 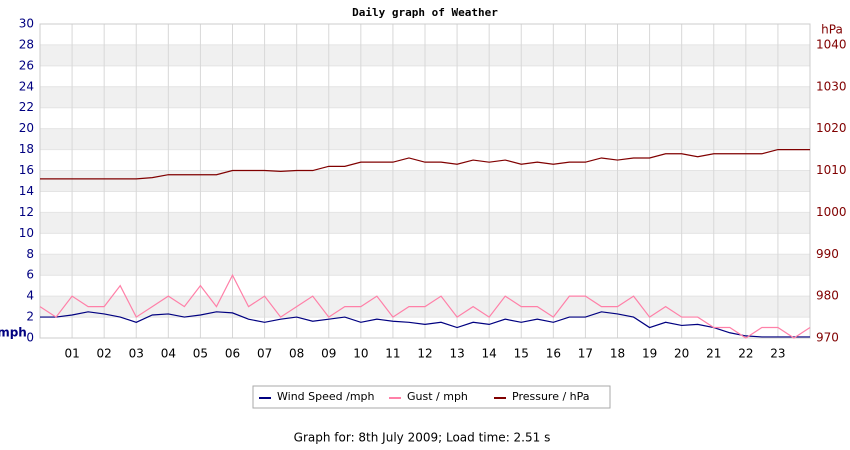 What do you see at coordinates (360, 354) in the screenshot?
I see `x-tick-label: 10` at bounding box center [360, 354].